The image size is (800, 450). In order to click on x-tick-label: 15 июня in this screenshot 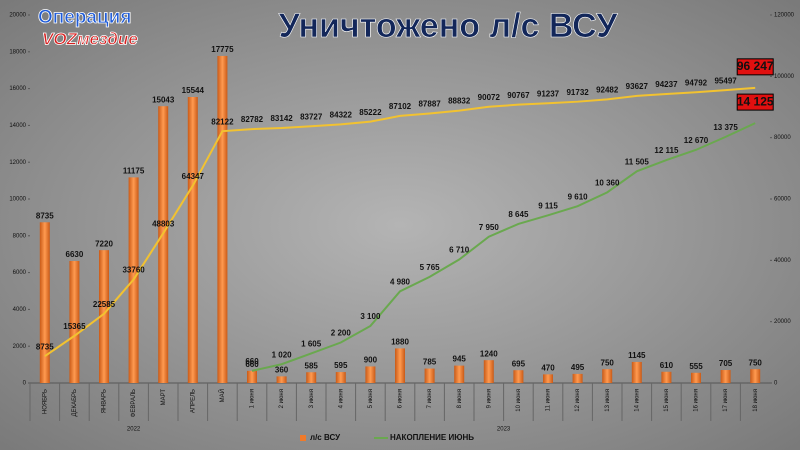, I will do `click(667, 400)`.